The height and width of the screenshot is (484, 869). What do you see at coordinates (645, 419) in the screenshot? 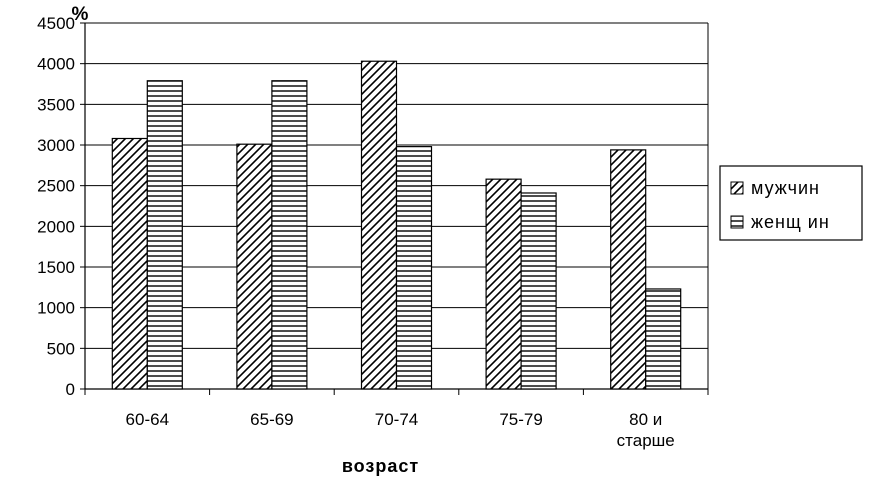
I see `x-tick-label: 80 и` at bounding box center [645, 419].